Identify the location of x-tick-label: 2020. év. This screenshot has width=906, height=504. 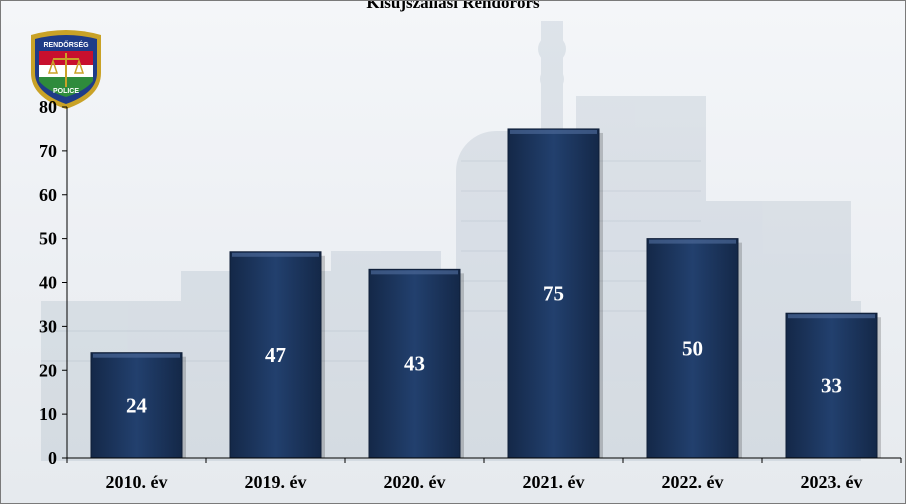
(415, 482).